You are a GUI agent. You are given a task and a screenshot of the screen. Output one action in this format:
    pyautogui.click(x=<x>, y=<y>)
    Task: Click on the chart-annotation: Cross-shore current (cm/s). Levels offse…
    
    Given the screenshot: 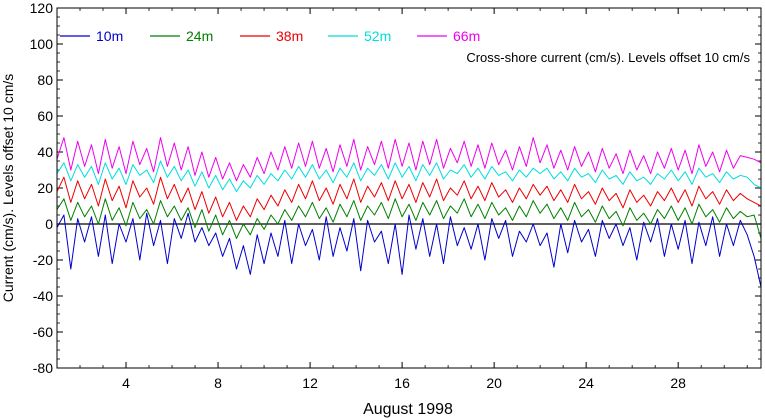 What is the action you would take?
    pyautogui.click(x=608, y=57)
    